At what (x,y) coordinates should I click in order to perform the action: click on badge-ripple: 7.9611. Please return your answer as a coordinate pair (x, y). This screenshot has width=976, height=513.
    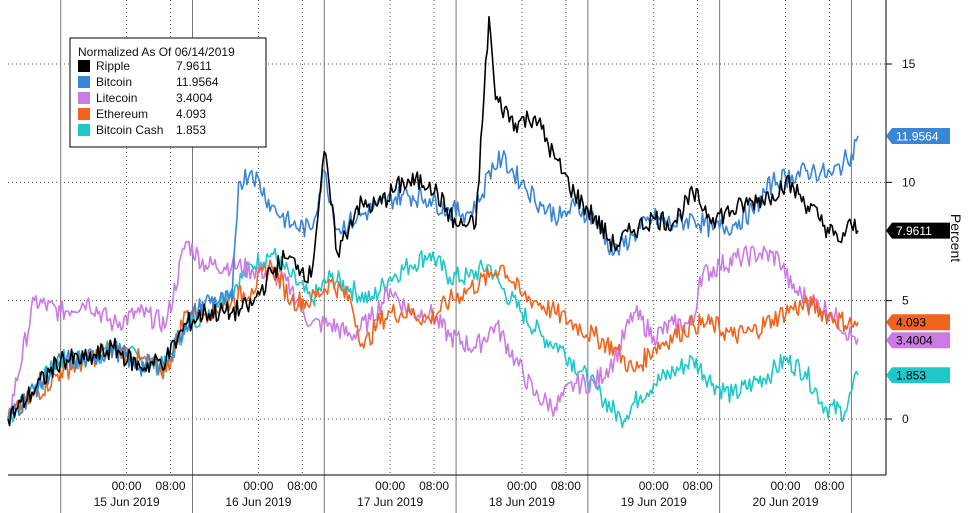
    Looking at the image, I should click on (918, 230).